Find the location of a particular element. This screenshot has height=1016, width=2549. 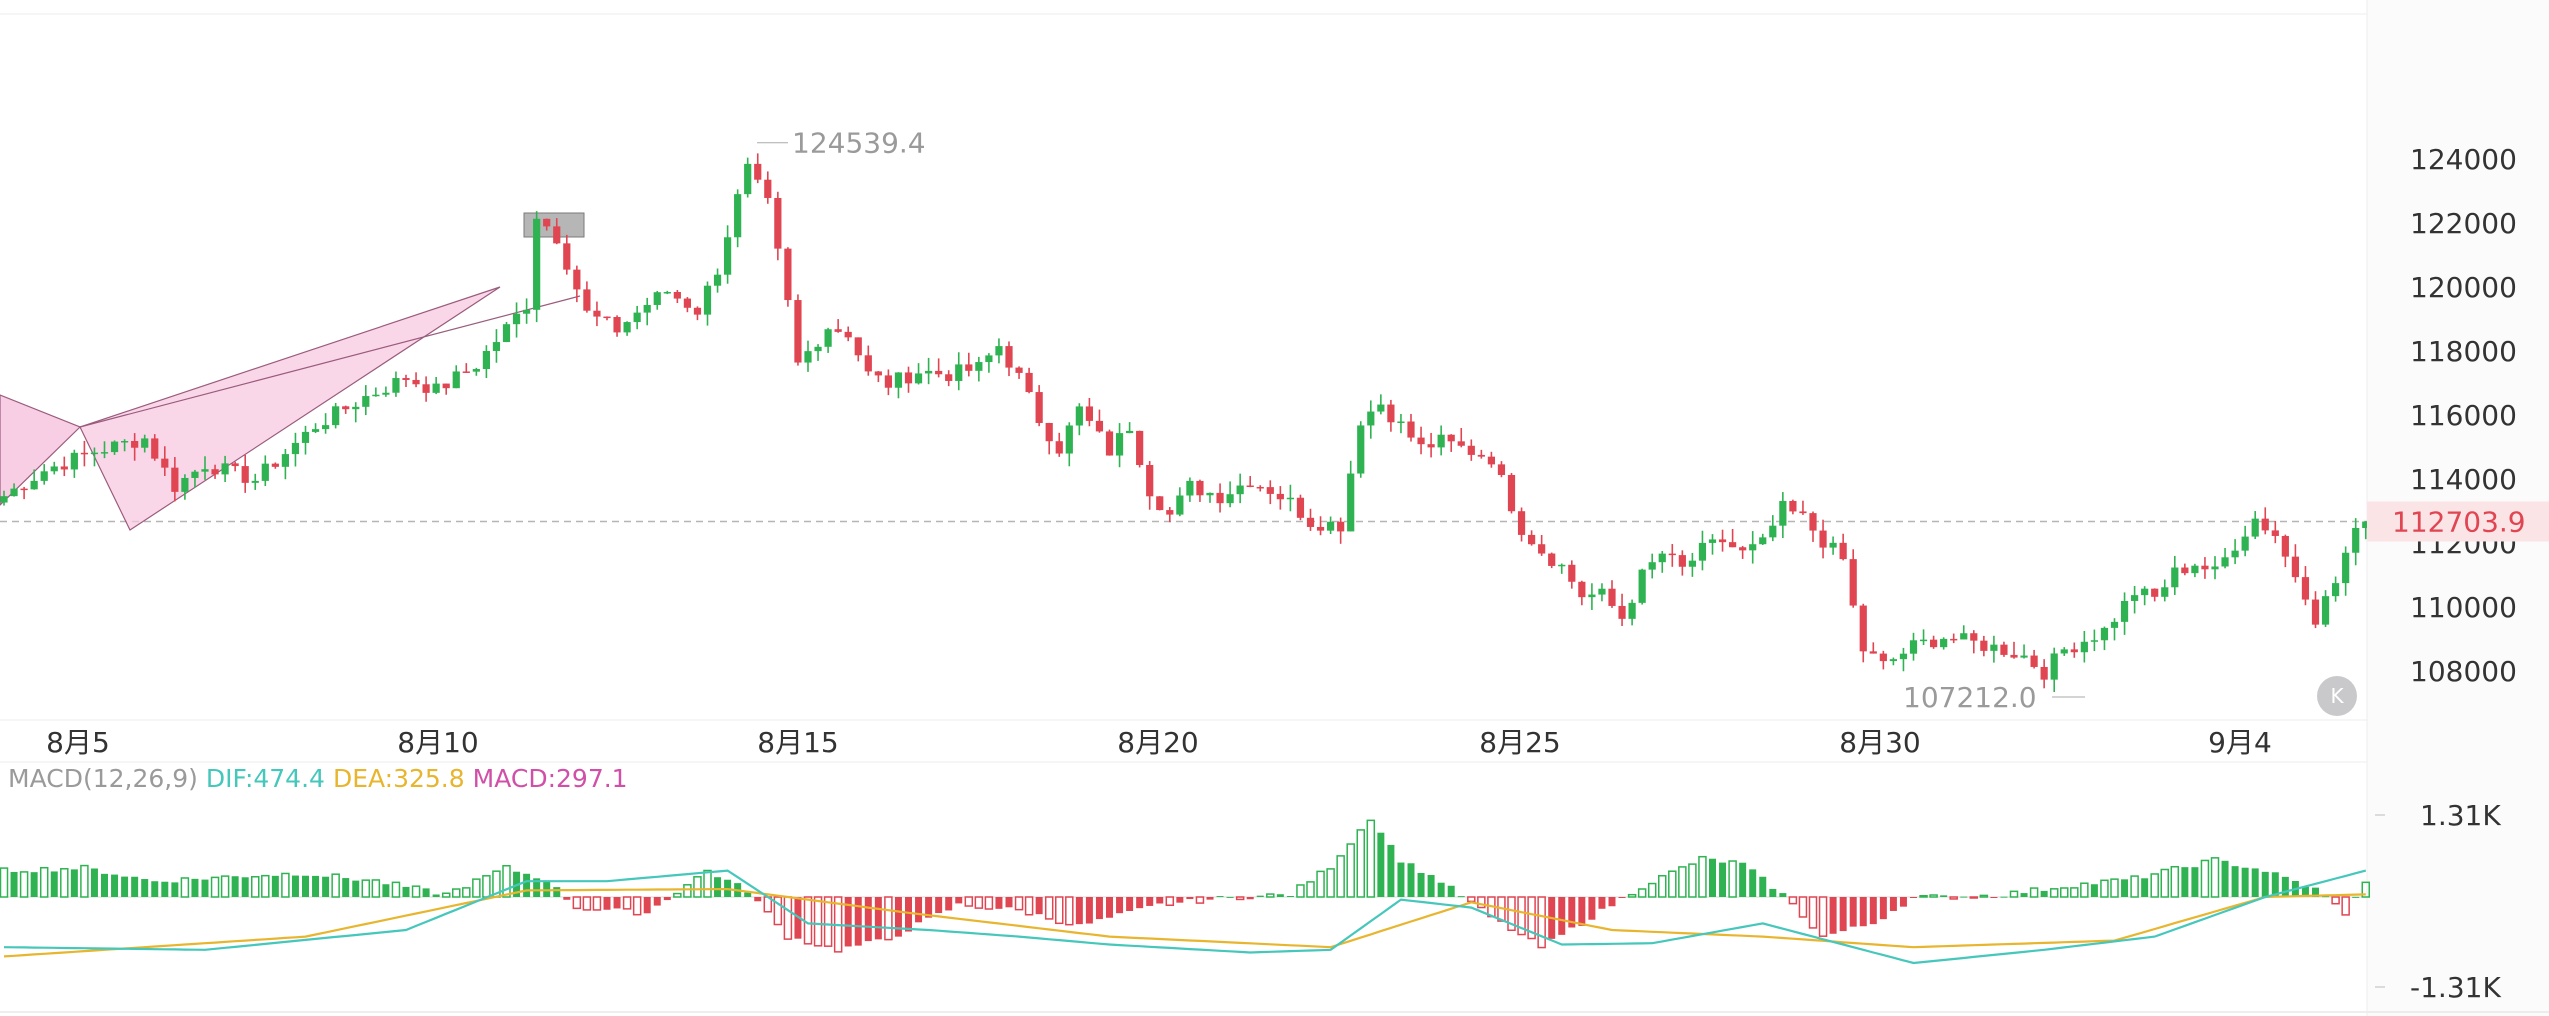

price-tick-label: 108000 is located at coordinates (2463, 671).